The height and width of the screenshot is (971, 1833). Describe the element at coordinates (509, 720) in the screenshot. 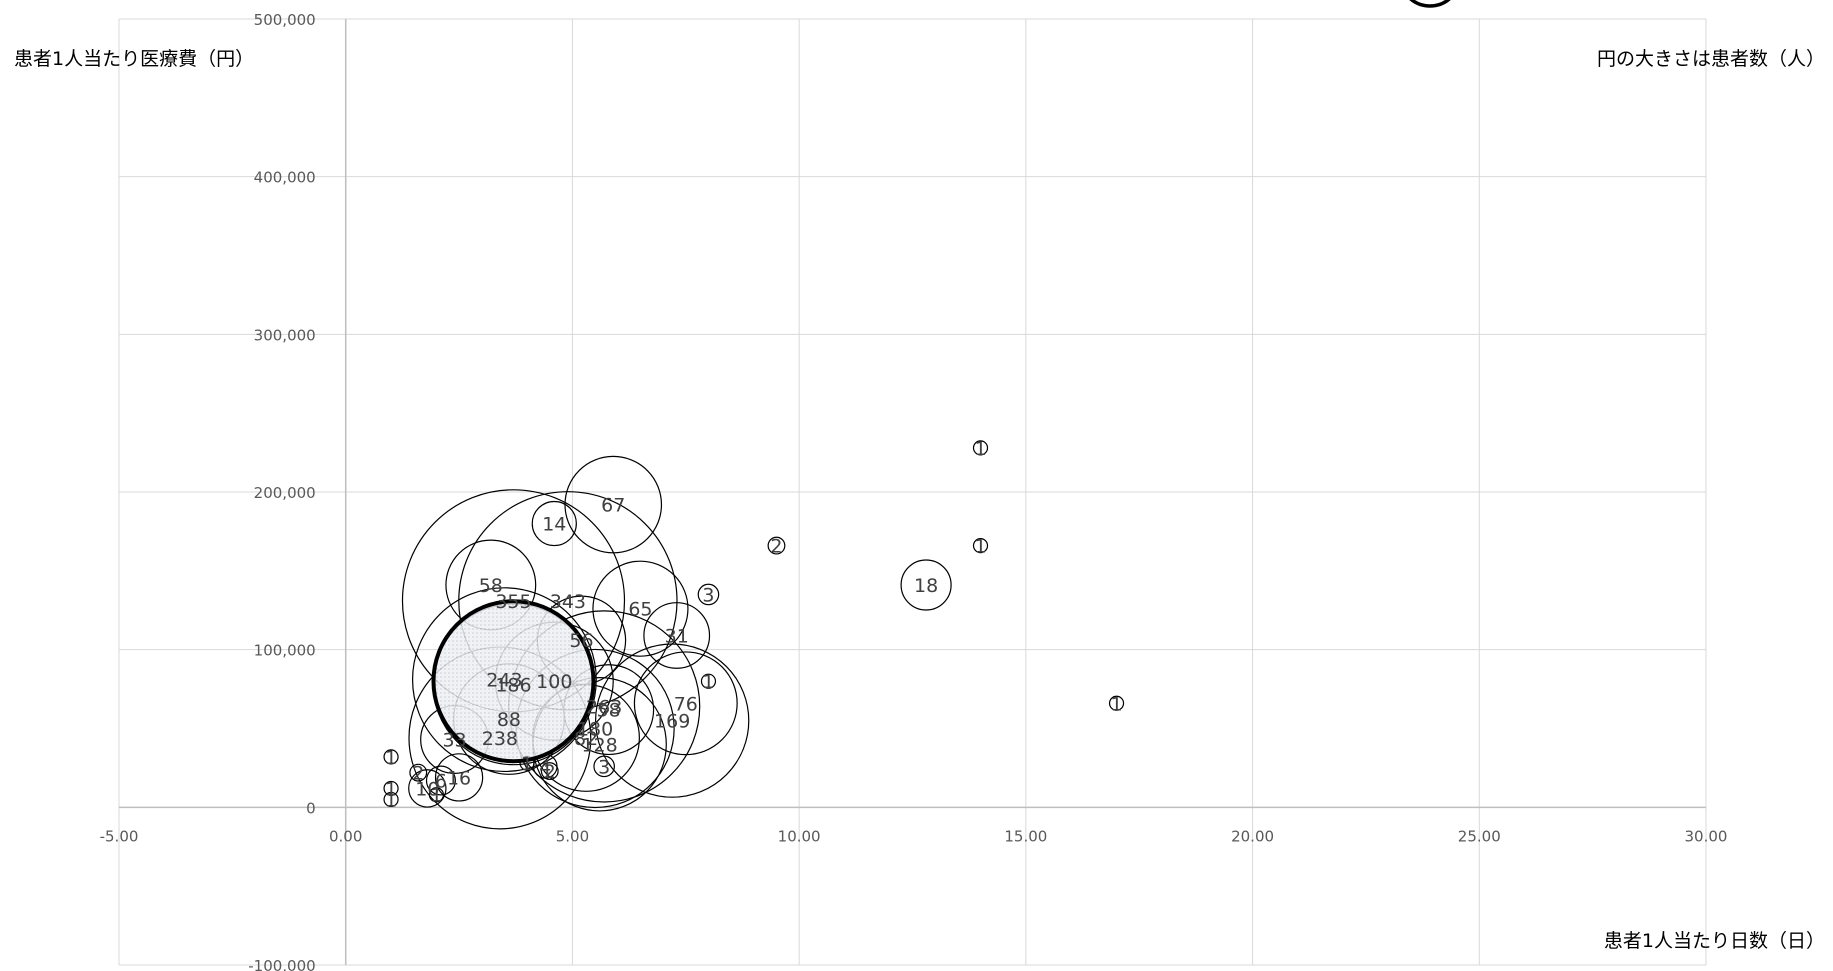

I see `bubble-label: 88` at that location.